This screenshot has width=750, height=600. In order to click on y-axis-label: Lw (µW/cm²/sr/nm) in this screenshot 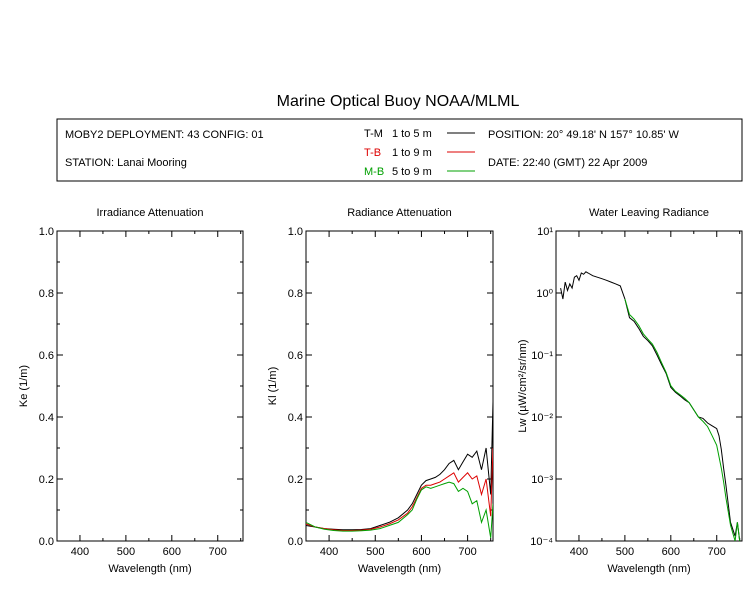, I will do `click(523, 385)`.